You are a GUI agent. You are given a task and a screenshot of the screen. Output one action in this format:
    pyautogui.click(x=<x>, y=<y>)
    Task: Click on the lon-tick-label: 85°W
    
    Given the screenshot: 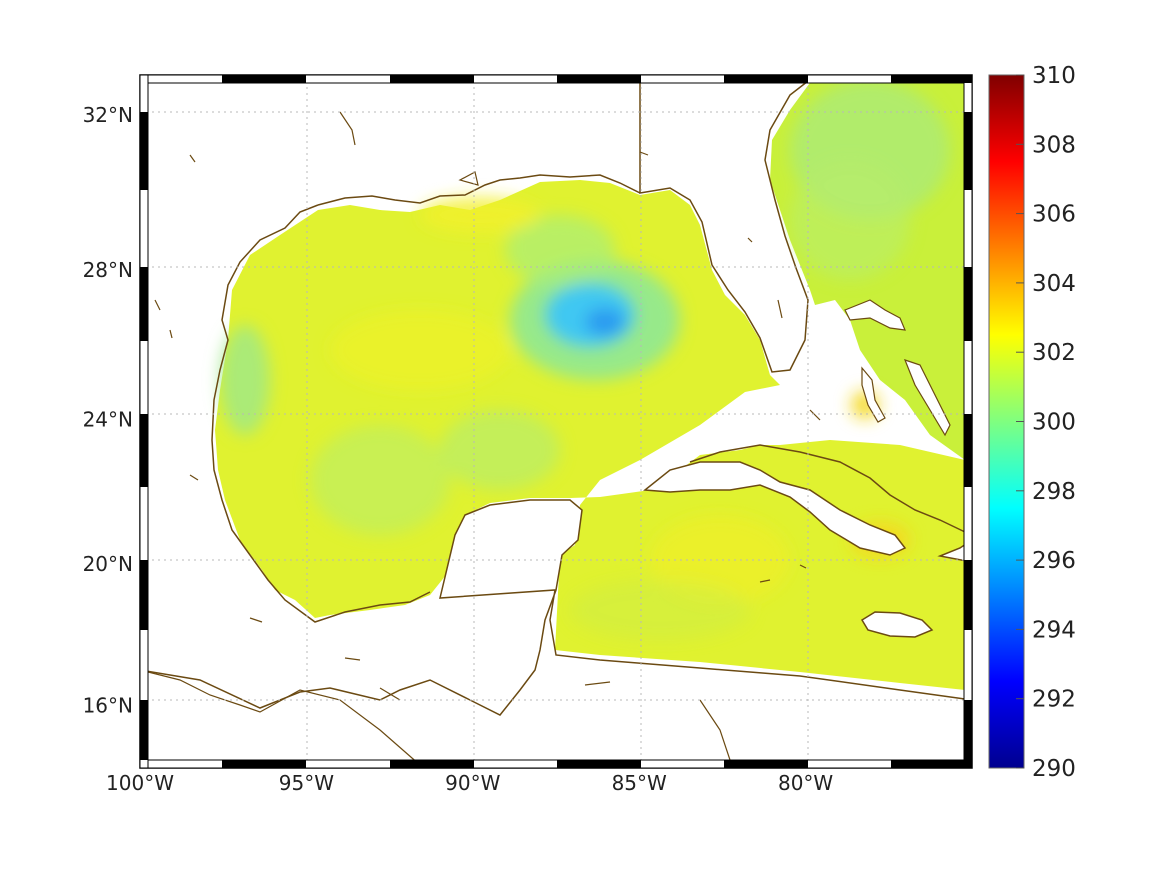 What is the action you would take?
    pyautogui.click(x=639, y=783)
    